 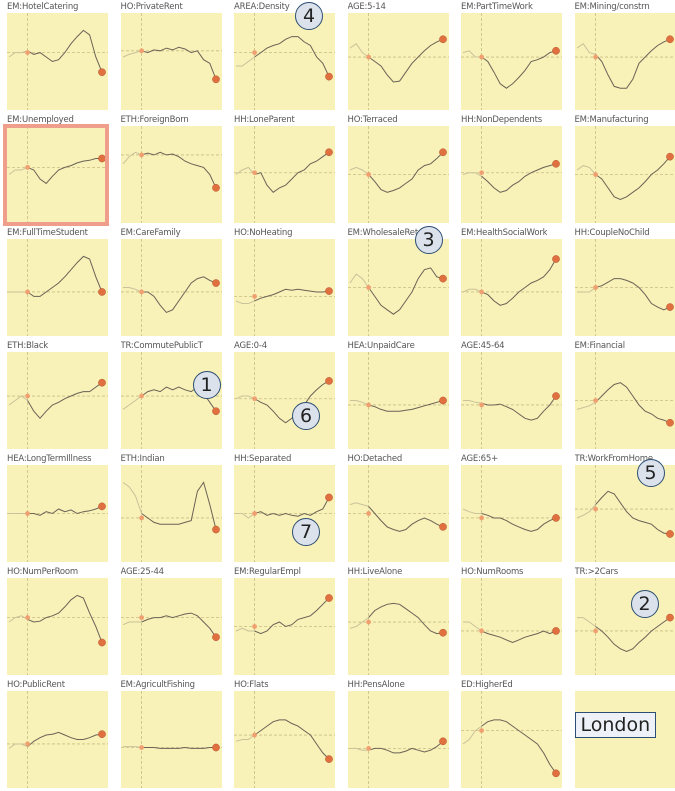 I want to click on chart-panel: HH:NonDependents, so click(x=510, y=169).